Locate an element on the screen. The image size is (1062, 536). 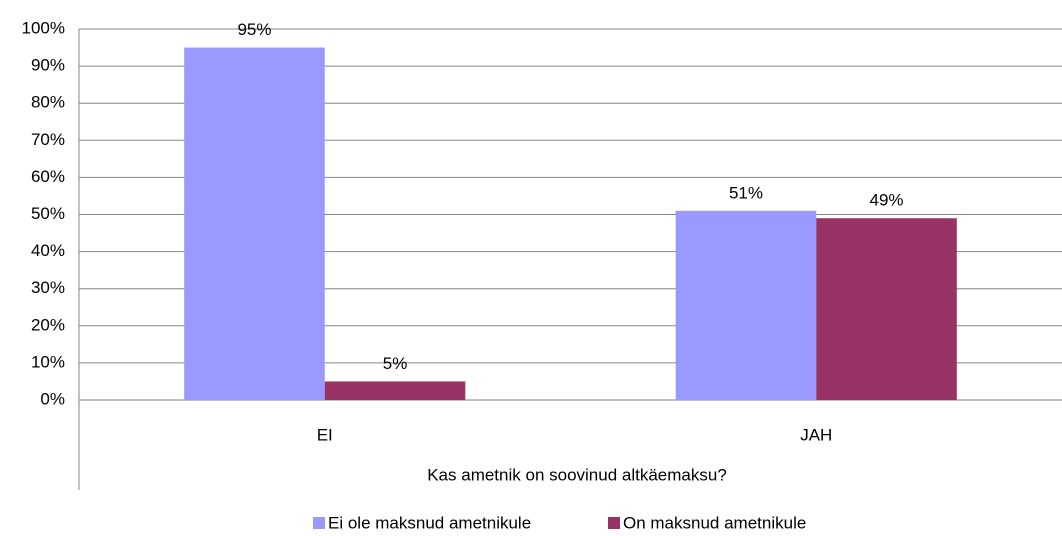
y-tick-label: 100% is located at coordinates (43, 27).